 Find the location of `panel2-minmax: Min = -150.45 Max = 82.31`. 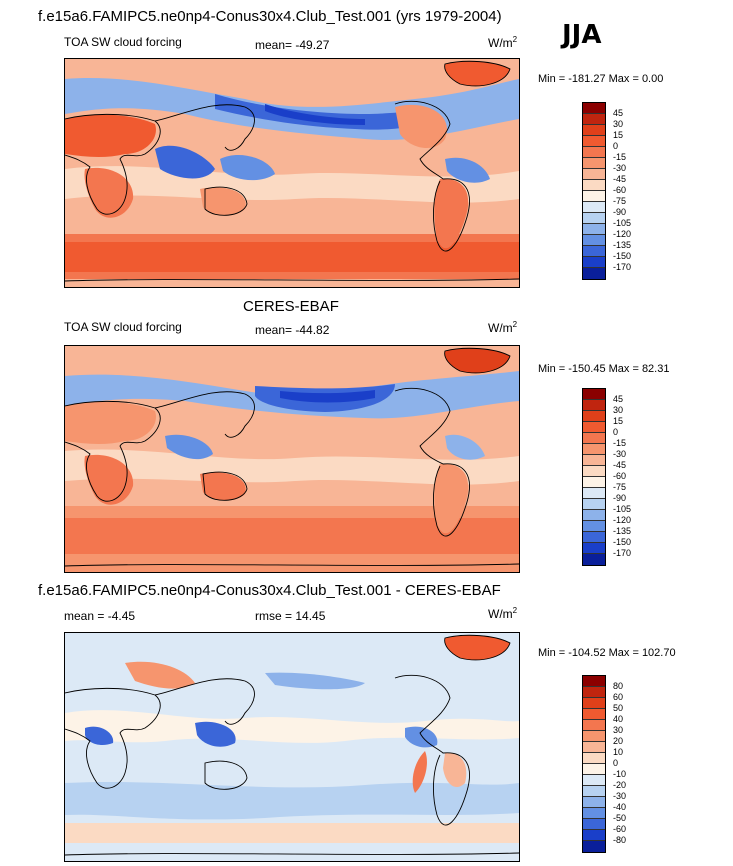

panel2-minmax: Min = -150.45 Max = 82.31 is located at coordinates (604, 369).